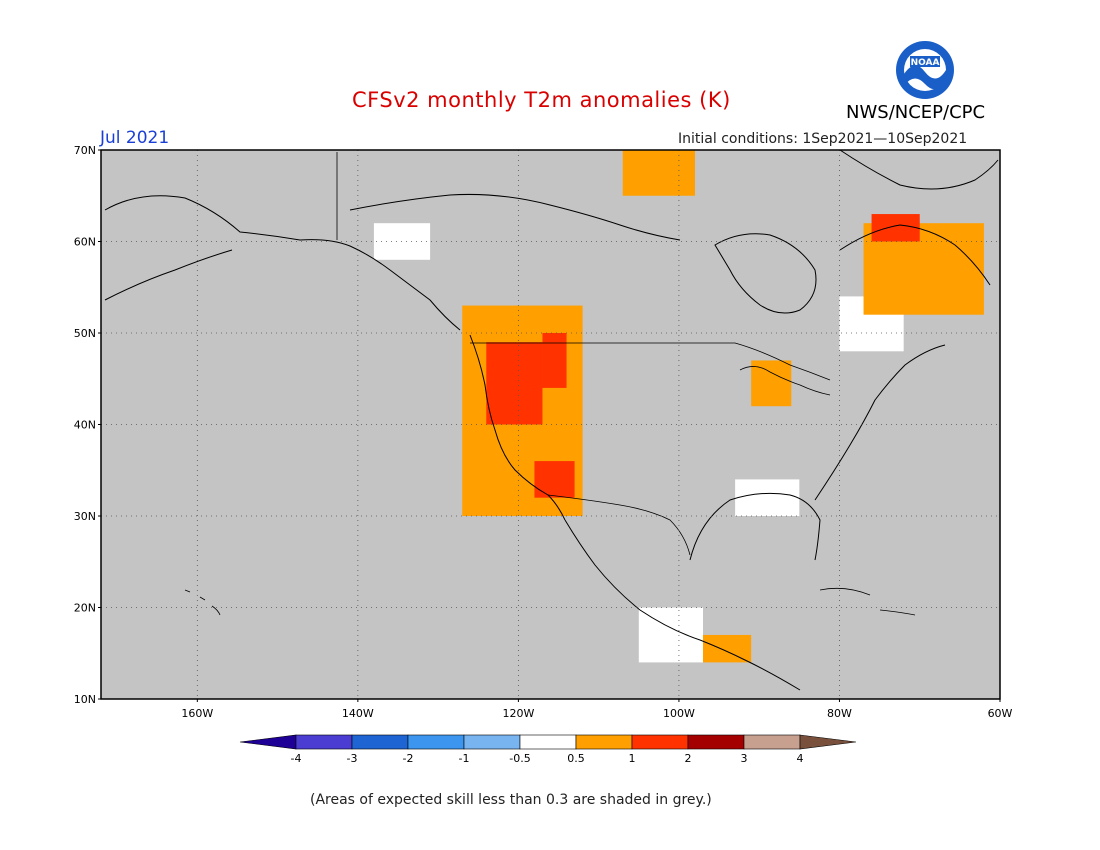 The width and height of the screenshot is (1100, 850). What do you see at coordinates (515, 217) in the screenshot?
I see `coastline-arctic` at bounding box center [515, 217].